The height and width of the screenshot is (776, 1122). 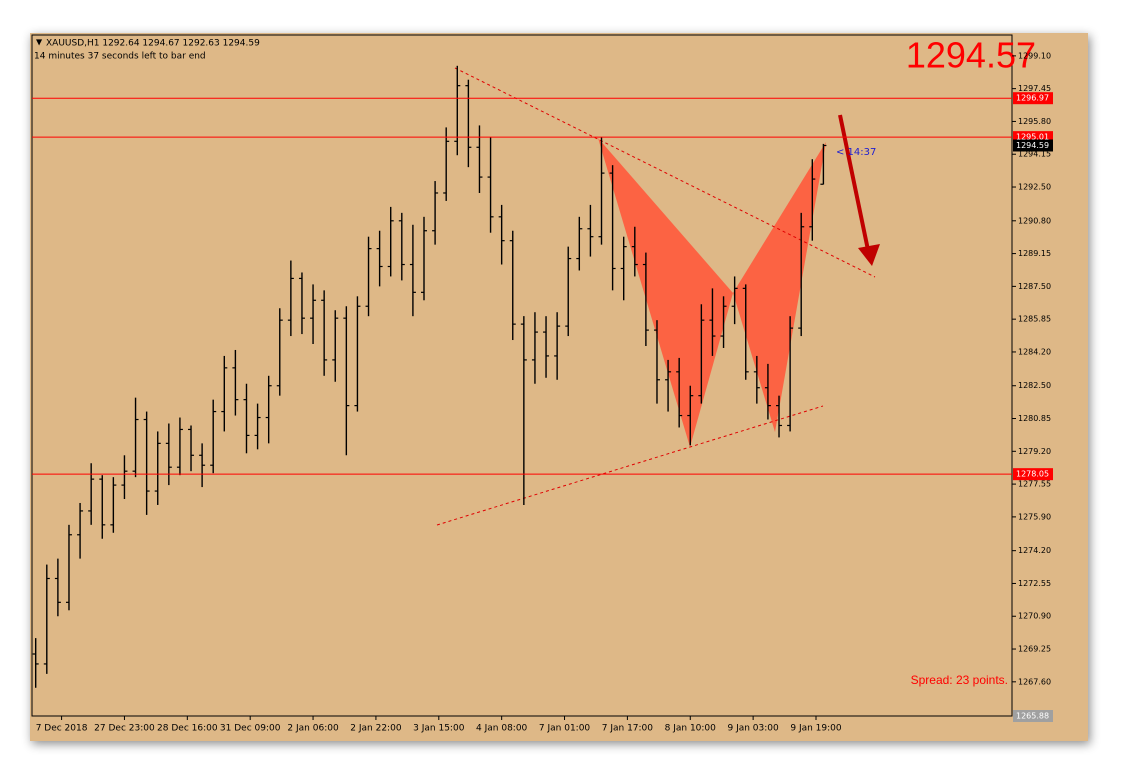 What do you see at coordinates (971, 55) in the screenshot?
I see `big-price: 1294.57` at bounding box center [971, 55].